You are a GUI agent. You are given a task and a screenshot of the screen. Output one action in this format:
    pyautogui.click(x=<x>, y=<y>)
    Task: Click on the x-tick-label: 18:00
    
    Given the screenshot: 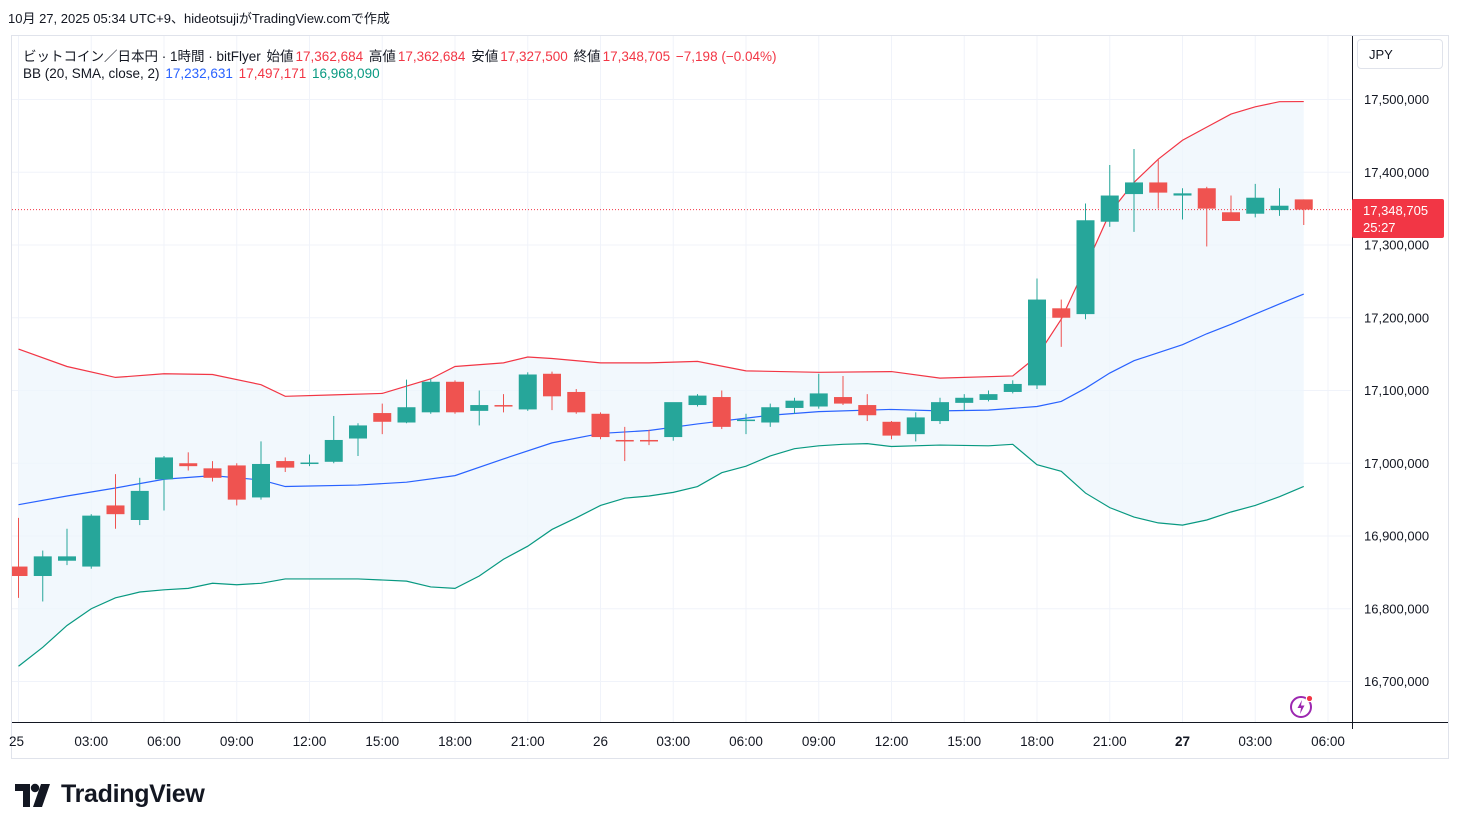 What is the action you would take?
    pyautogui.click(x=455, y=741)
    